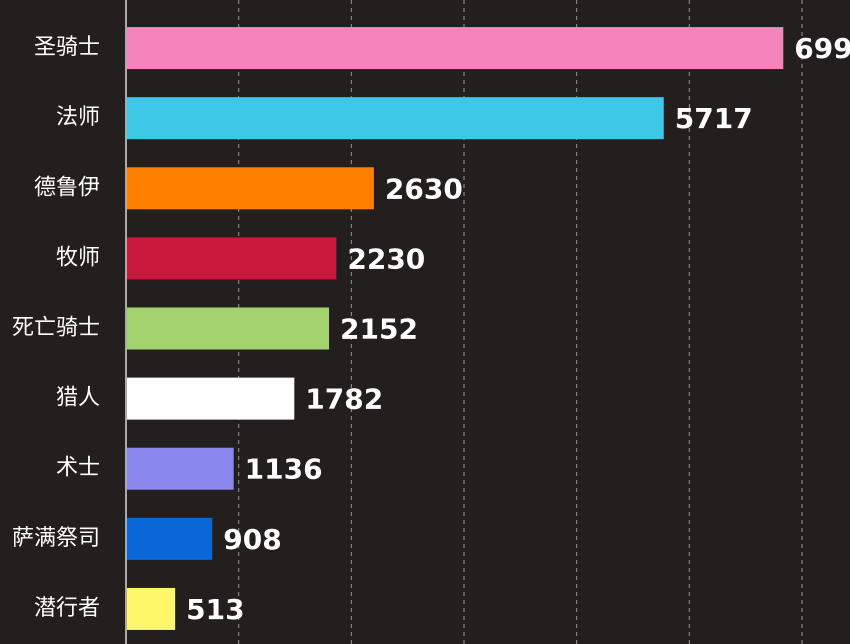 The image size is (850, 644). What do you see at coordinates (67, 608) in the screenshot?
I see `category-label: 潜行者` at bounding box center [67, 608].